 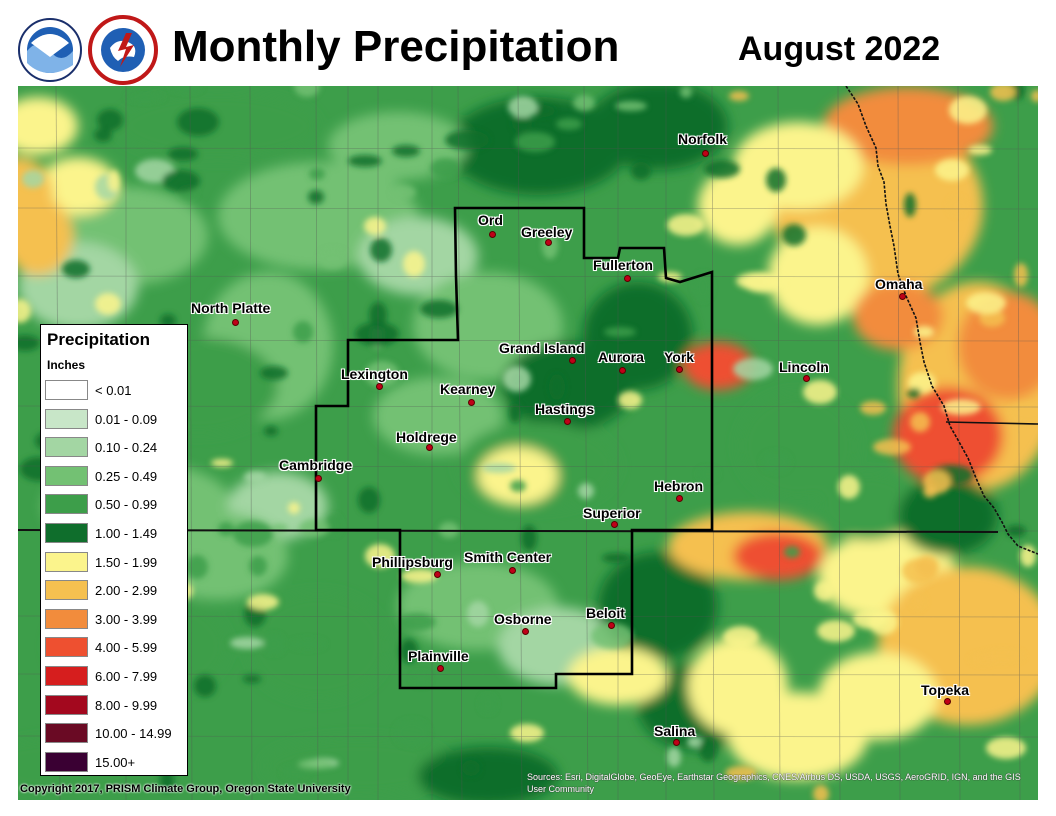 I want to click on legend-item: 1.00 - 1.49, so click(x=115, y=533).